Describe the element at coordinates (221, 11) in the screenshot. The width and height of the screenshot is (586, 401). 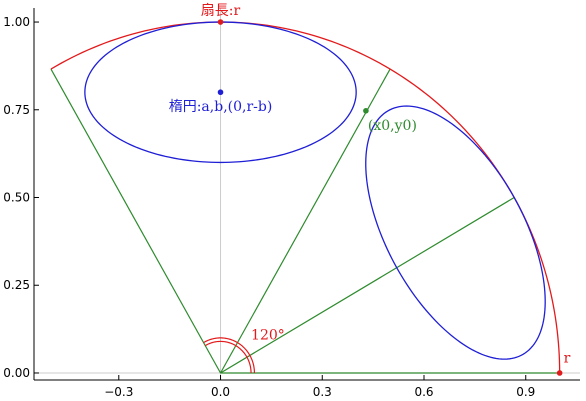
I see `sector-label: 扇長:r` at that location.